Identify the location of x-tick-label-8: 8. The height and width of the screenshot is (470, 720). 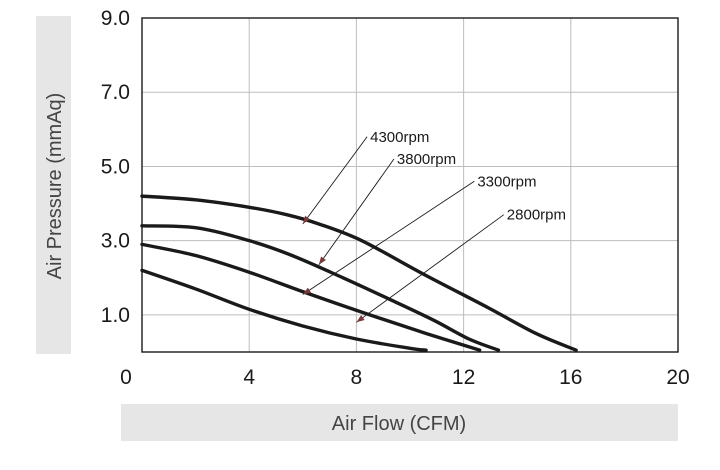
(357, 377).